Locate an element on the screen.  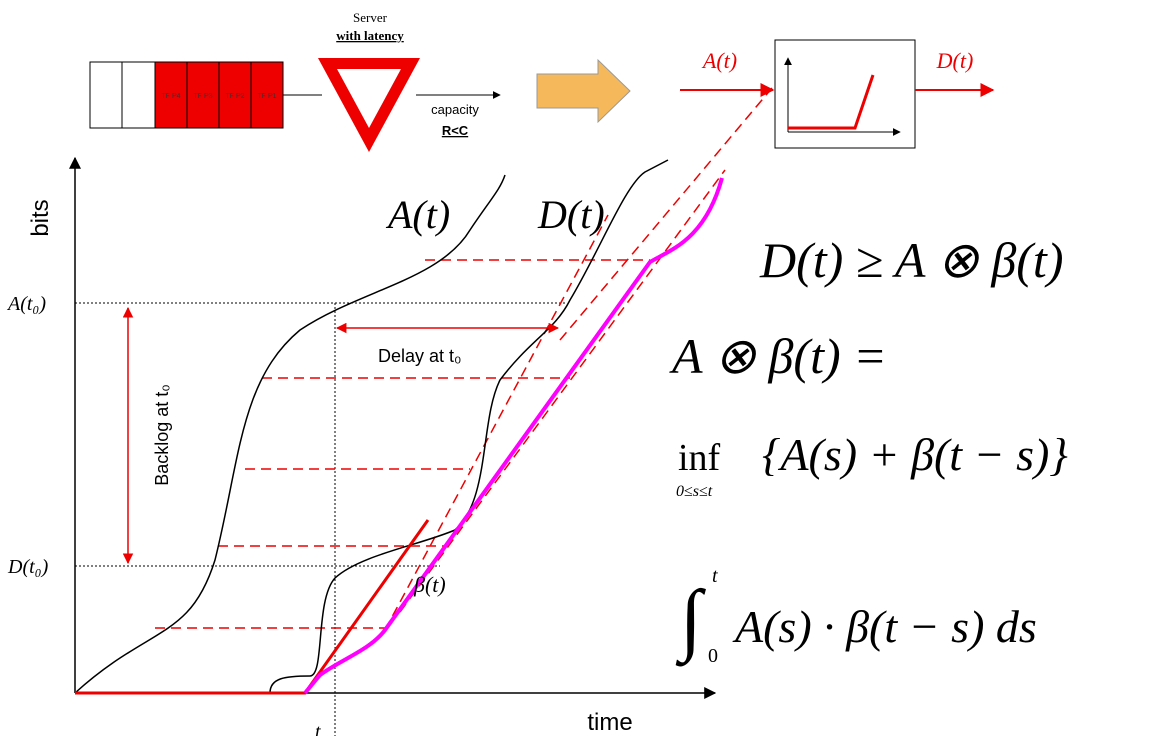
capacity-value: R<C is located at coordinates (455, 130).